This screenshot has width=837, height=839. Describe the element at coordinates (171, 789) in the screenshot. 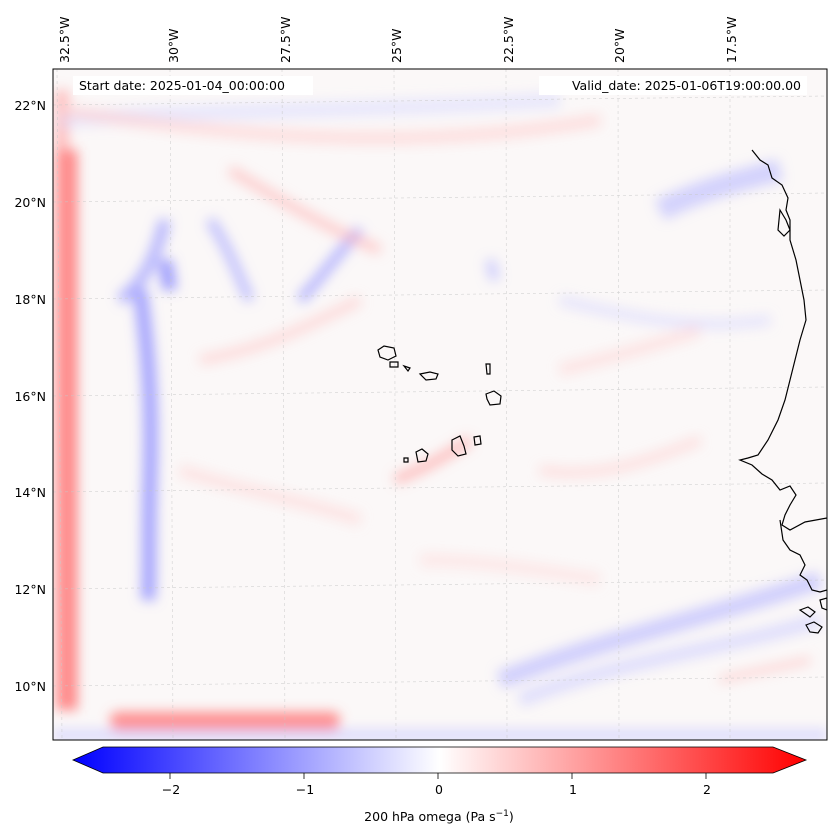

I see `colorbar-tick-label-neg2: −2` at that location.